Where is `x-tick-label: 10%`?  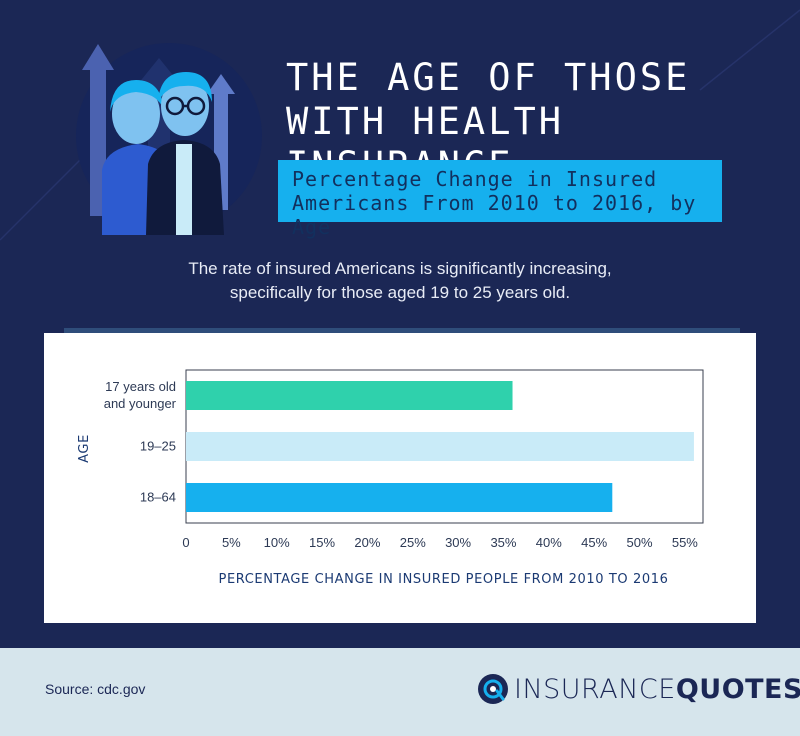
x-tick-label: 10% is located at coordinates (277, 542).